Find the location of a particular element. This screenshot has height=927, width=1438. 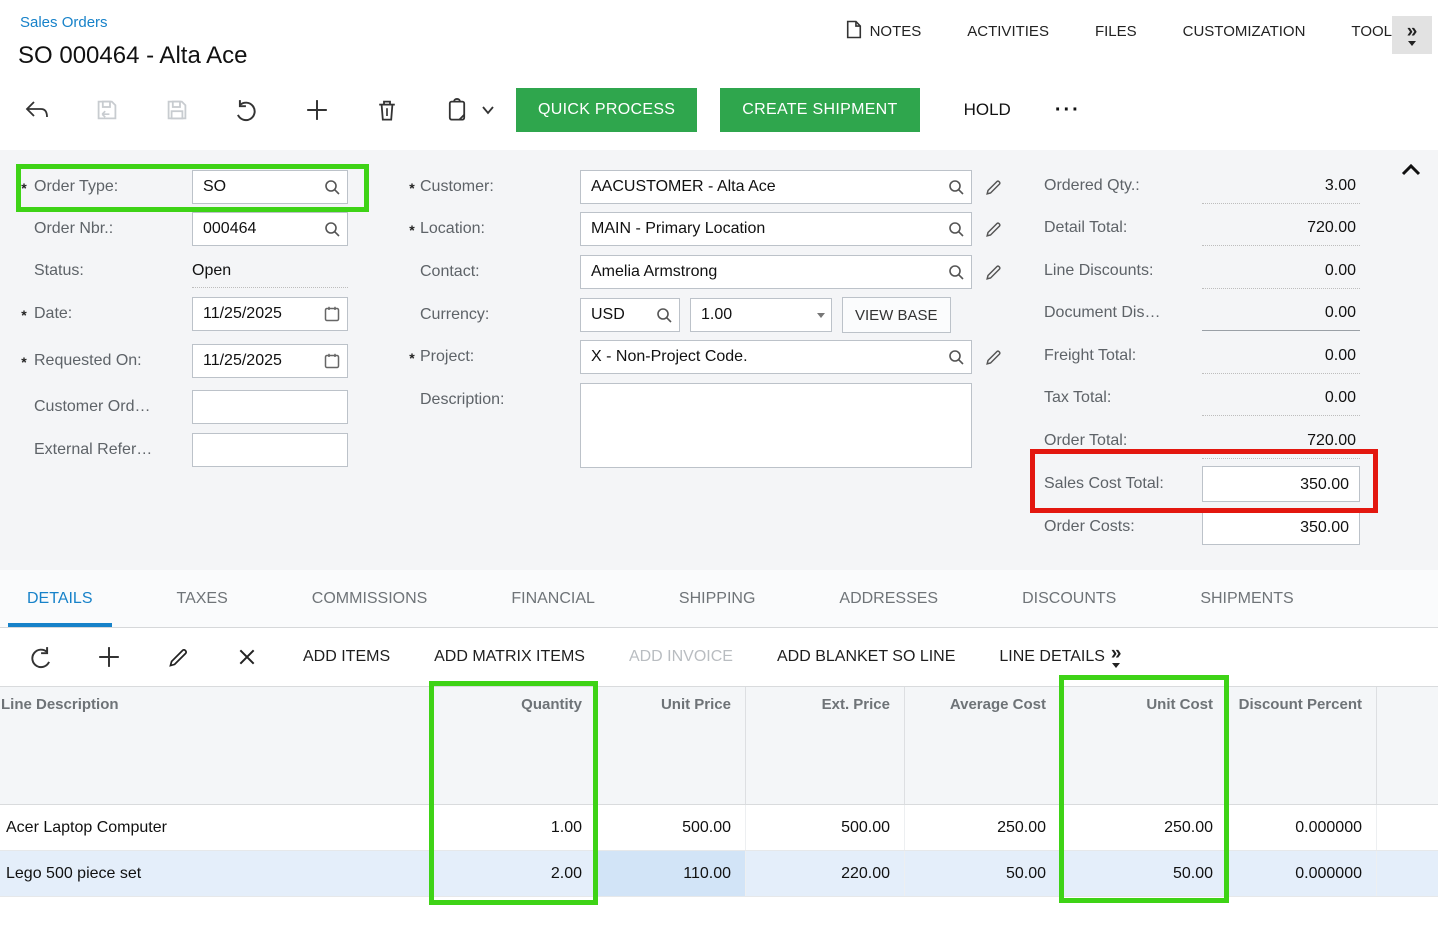

save-close-icon is located at coordinates (107, 110).